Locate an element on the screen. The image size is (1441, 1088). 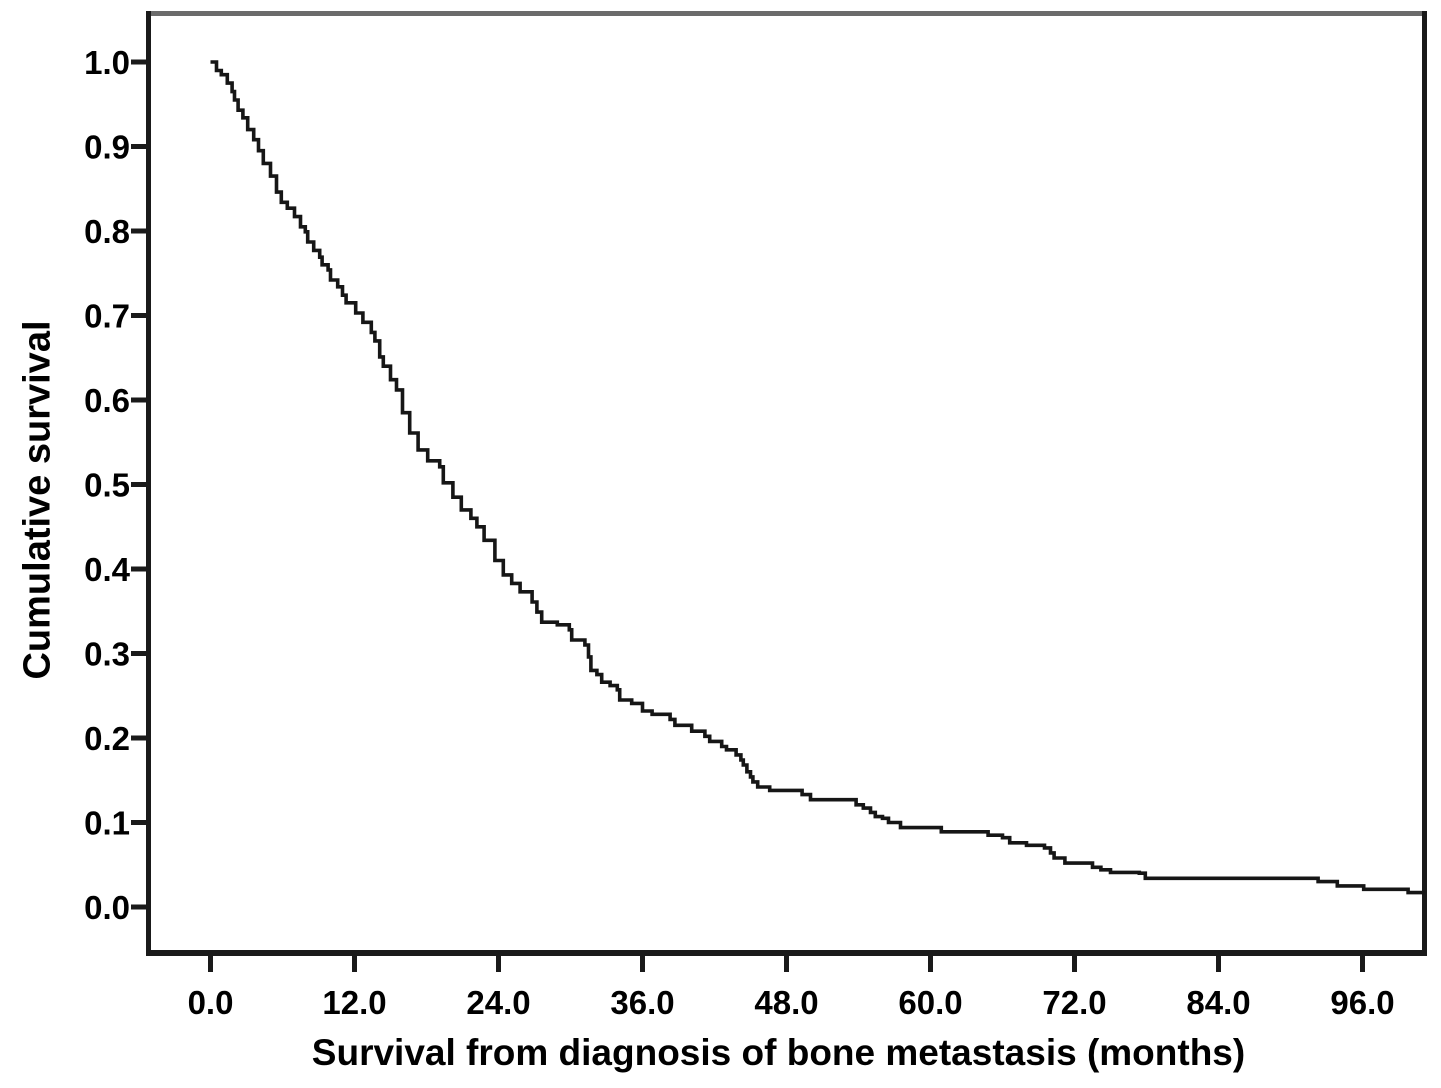
y-tick-label: 0.4 is located at coordinates (107, 569).